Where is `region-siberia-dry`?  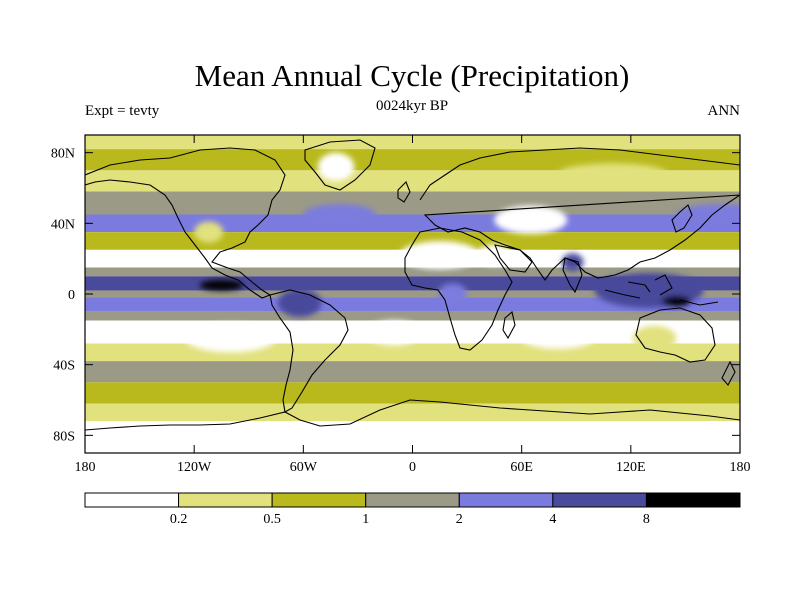 region-siberia-dry is located at coordinates (613, 174).